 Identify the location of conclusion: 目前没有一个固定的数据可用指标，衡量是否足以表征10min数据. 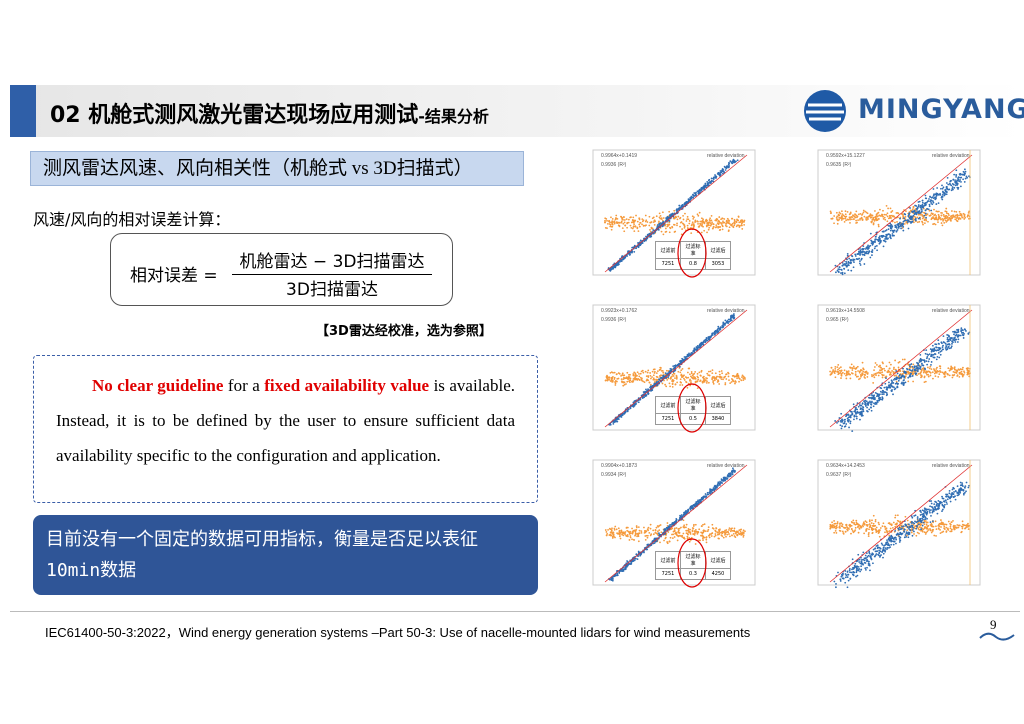
(285, 555).